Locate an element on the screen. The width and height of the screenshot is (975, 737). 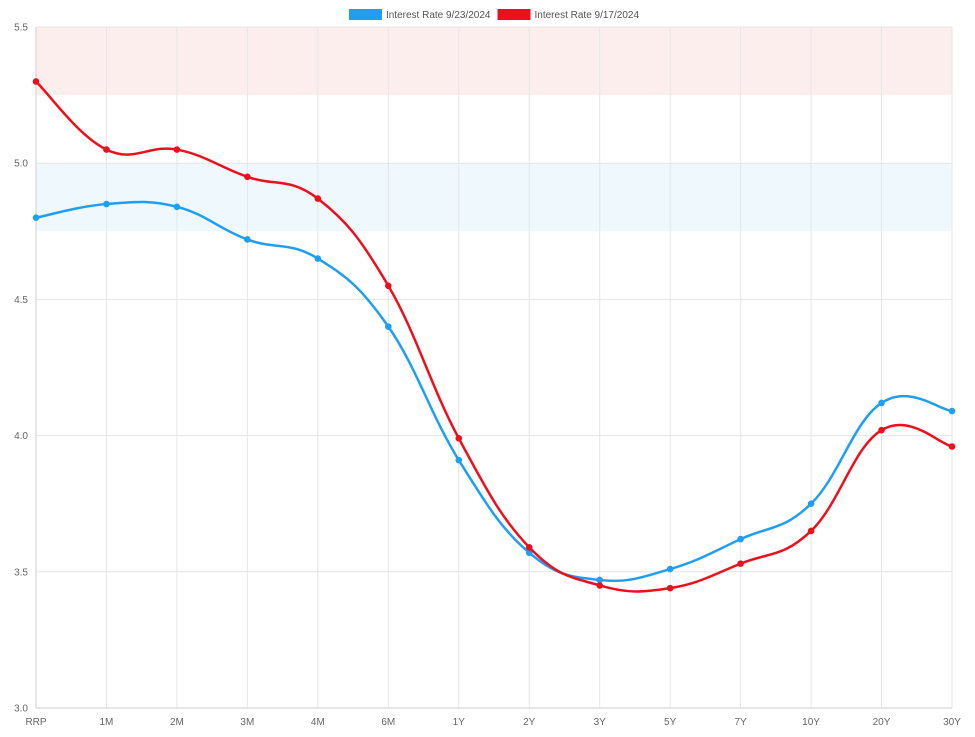
x-tick-label: 10Y is located at coordinates (811, 722).